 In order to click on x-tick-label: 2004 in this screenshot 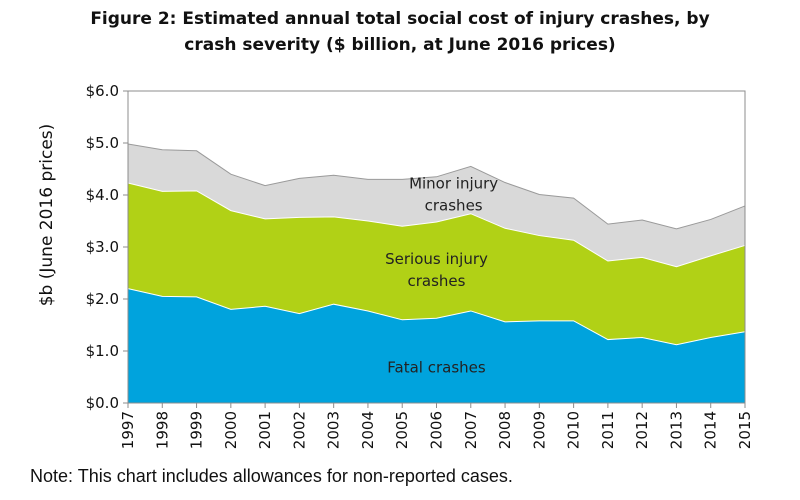, I will do `click(368, 430)`.